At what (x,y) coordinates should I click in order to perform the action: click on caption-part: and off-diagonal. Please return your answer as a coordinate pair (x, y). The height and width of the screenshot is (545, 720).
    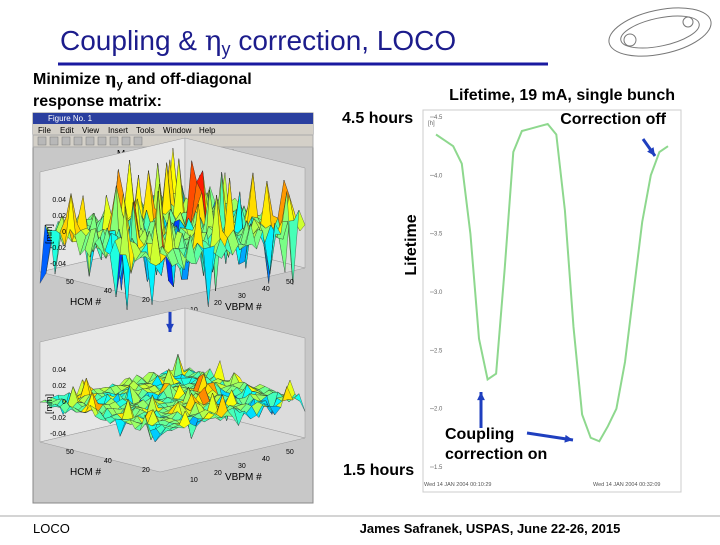
    Looking at the image, I should click on (187, 79).